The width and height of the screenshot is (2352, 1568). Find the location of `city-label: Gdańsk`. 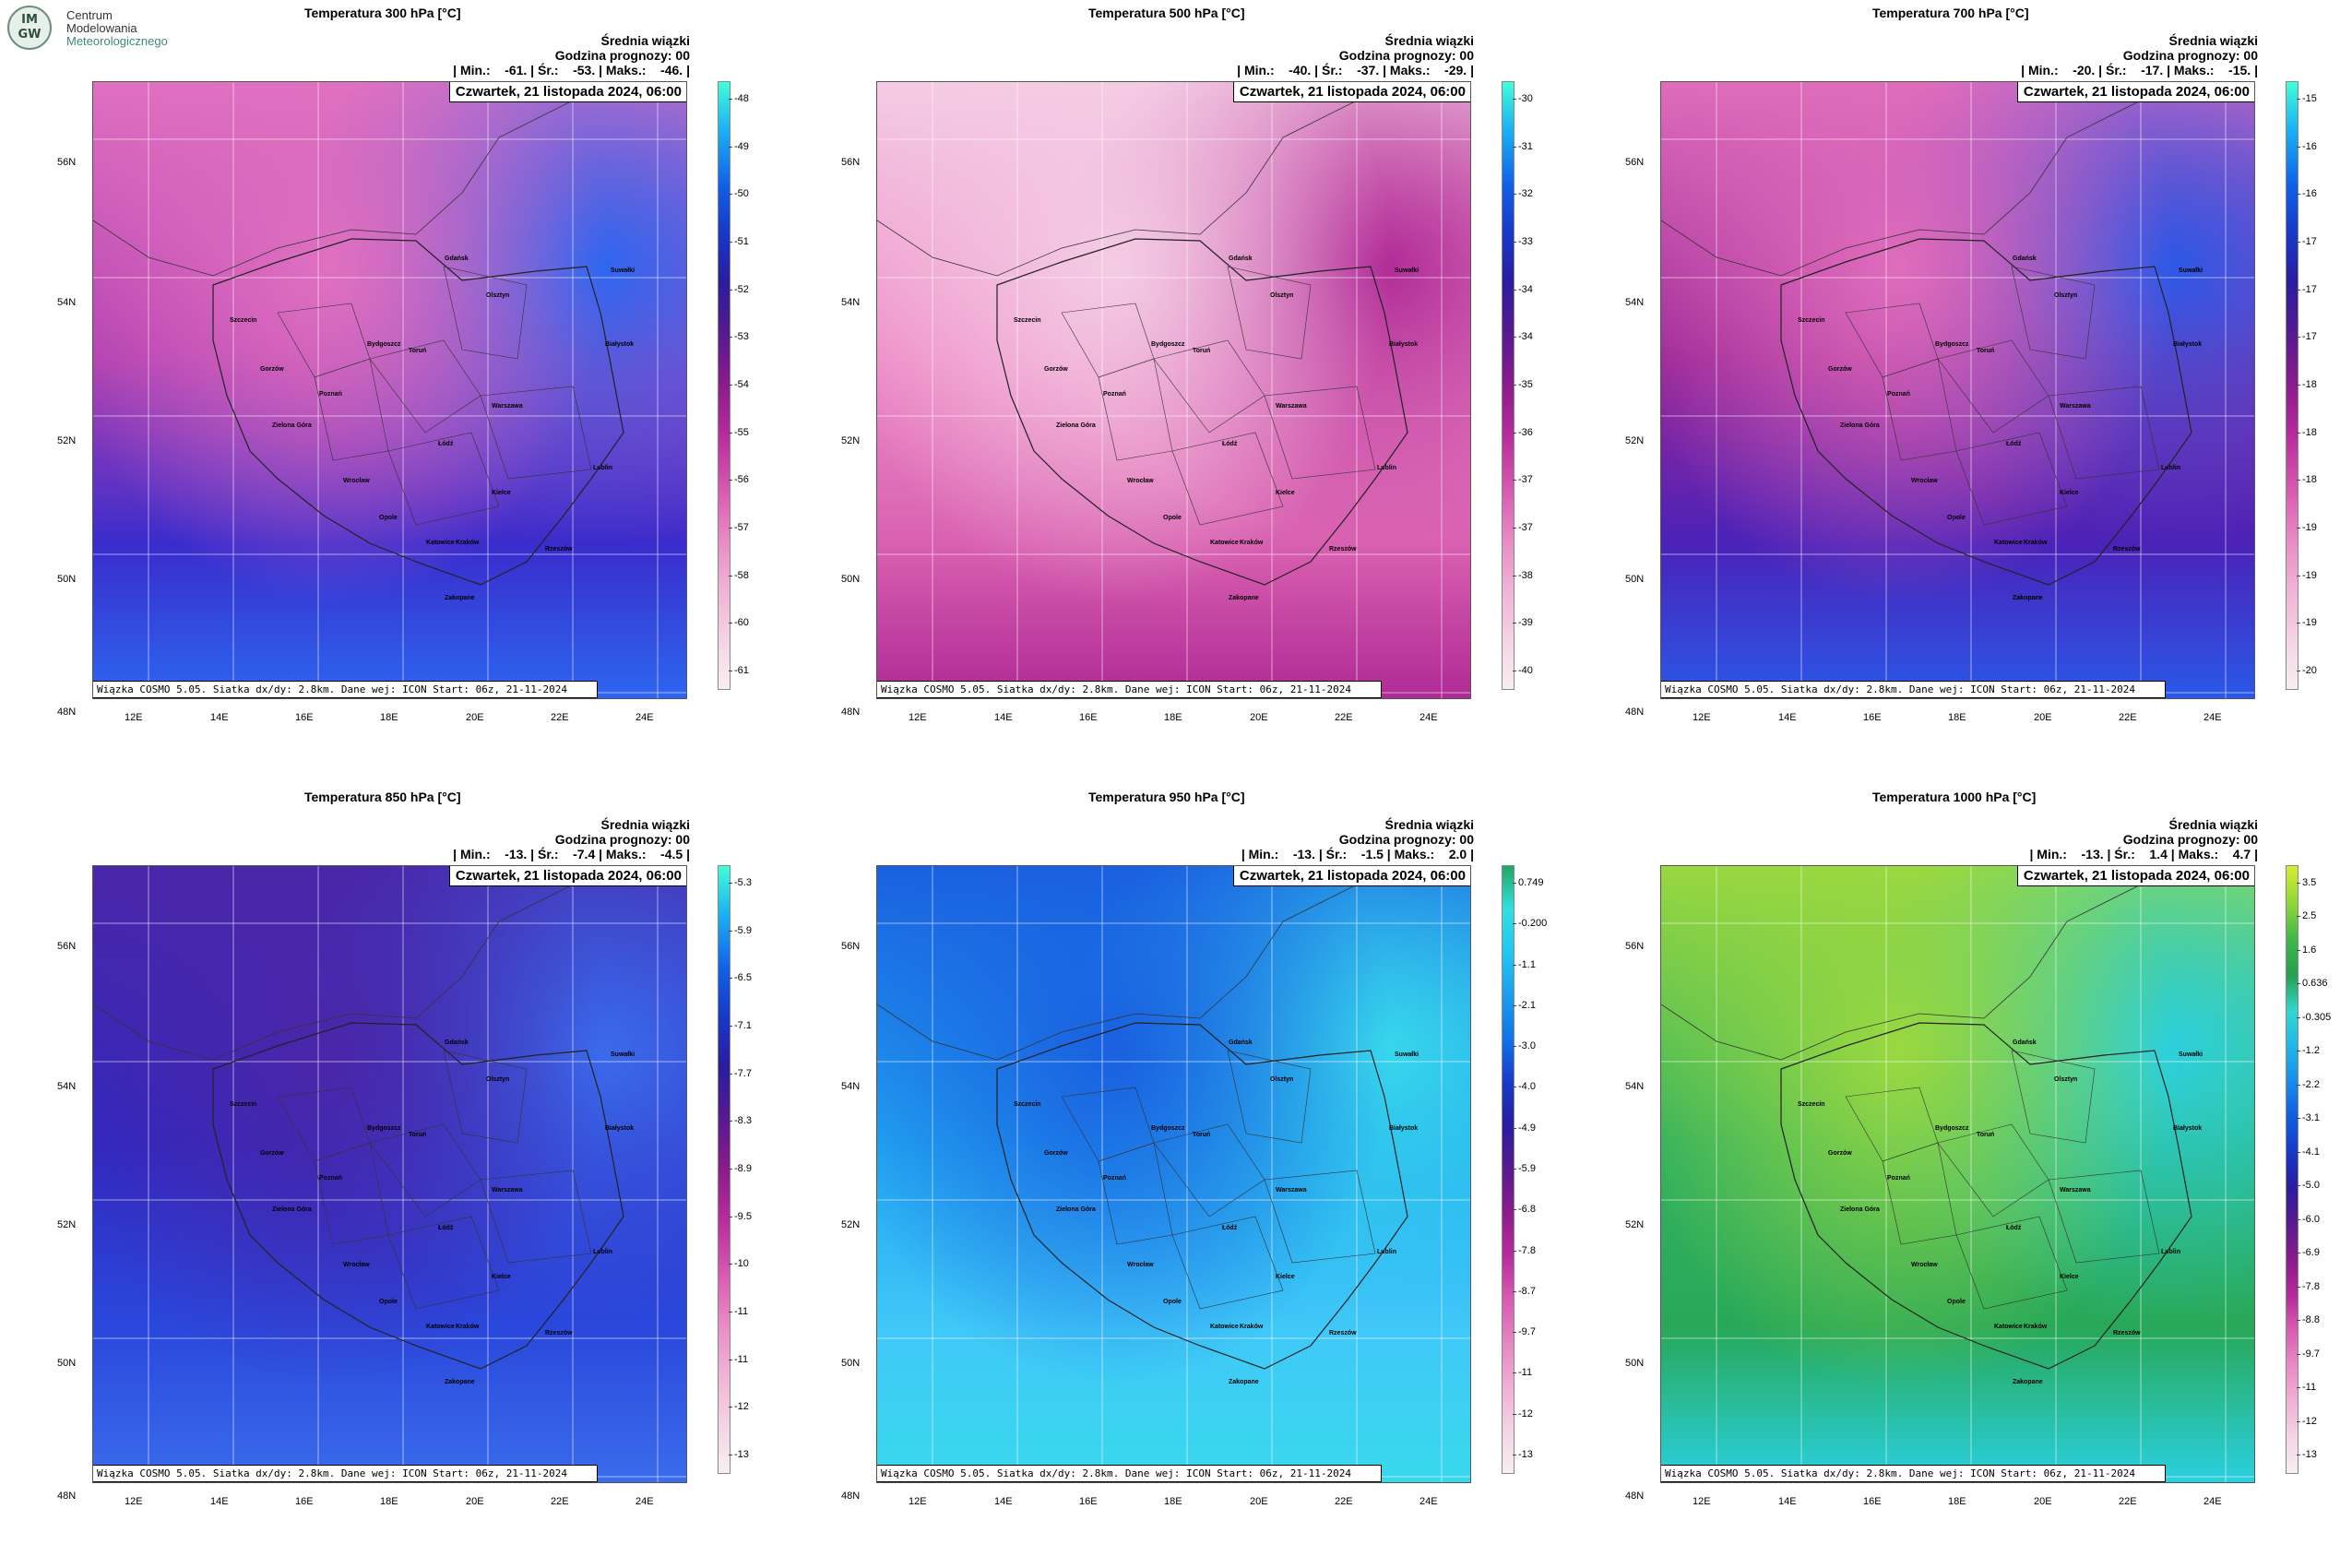

city-label: Gdańsk is located at coordinates (457, 258).